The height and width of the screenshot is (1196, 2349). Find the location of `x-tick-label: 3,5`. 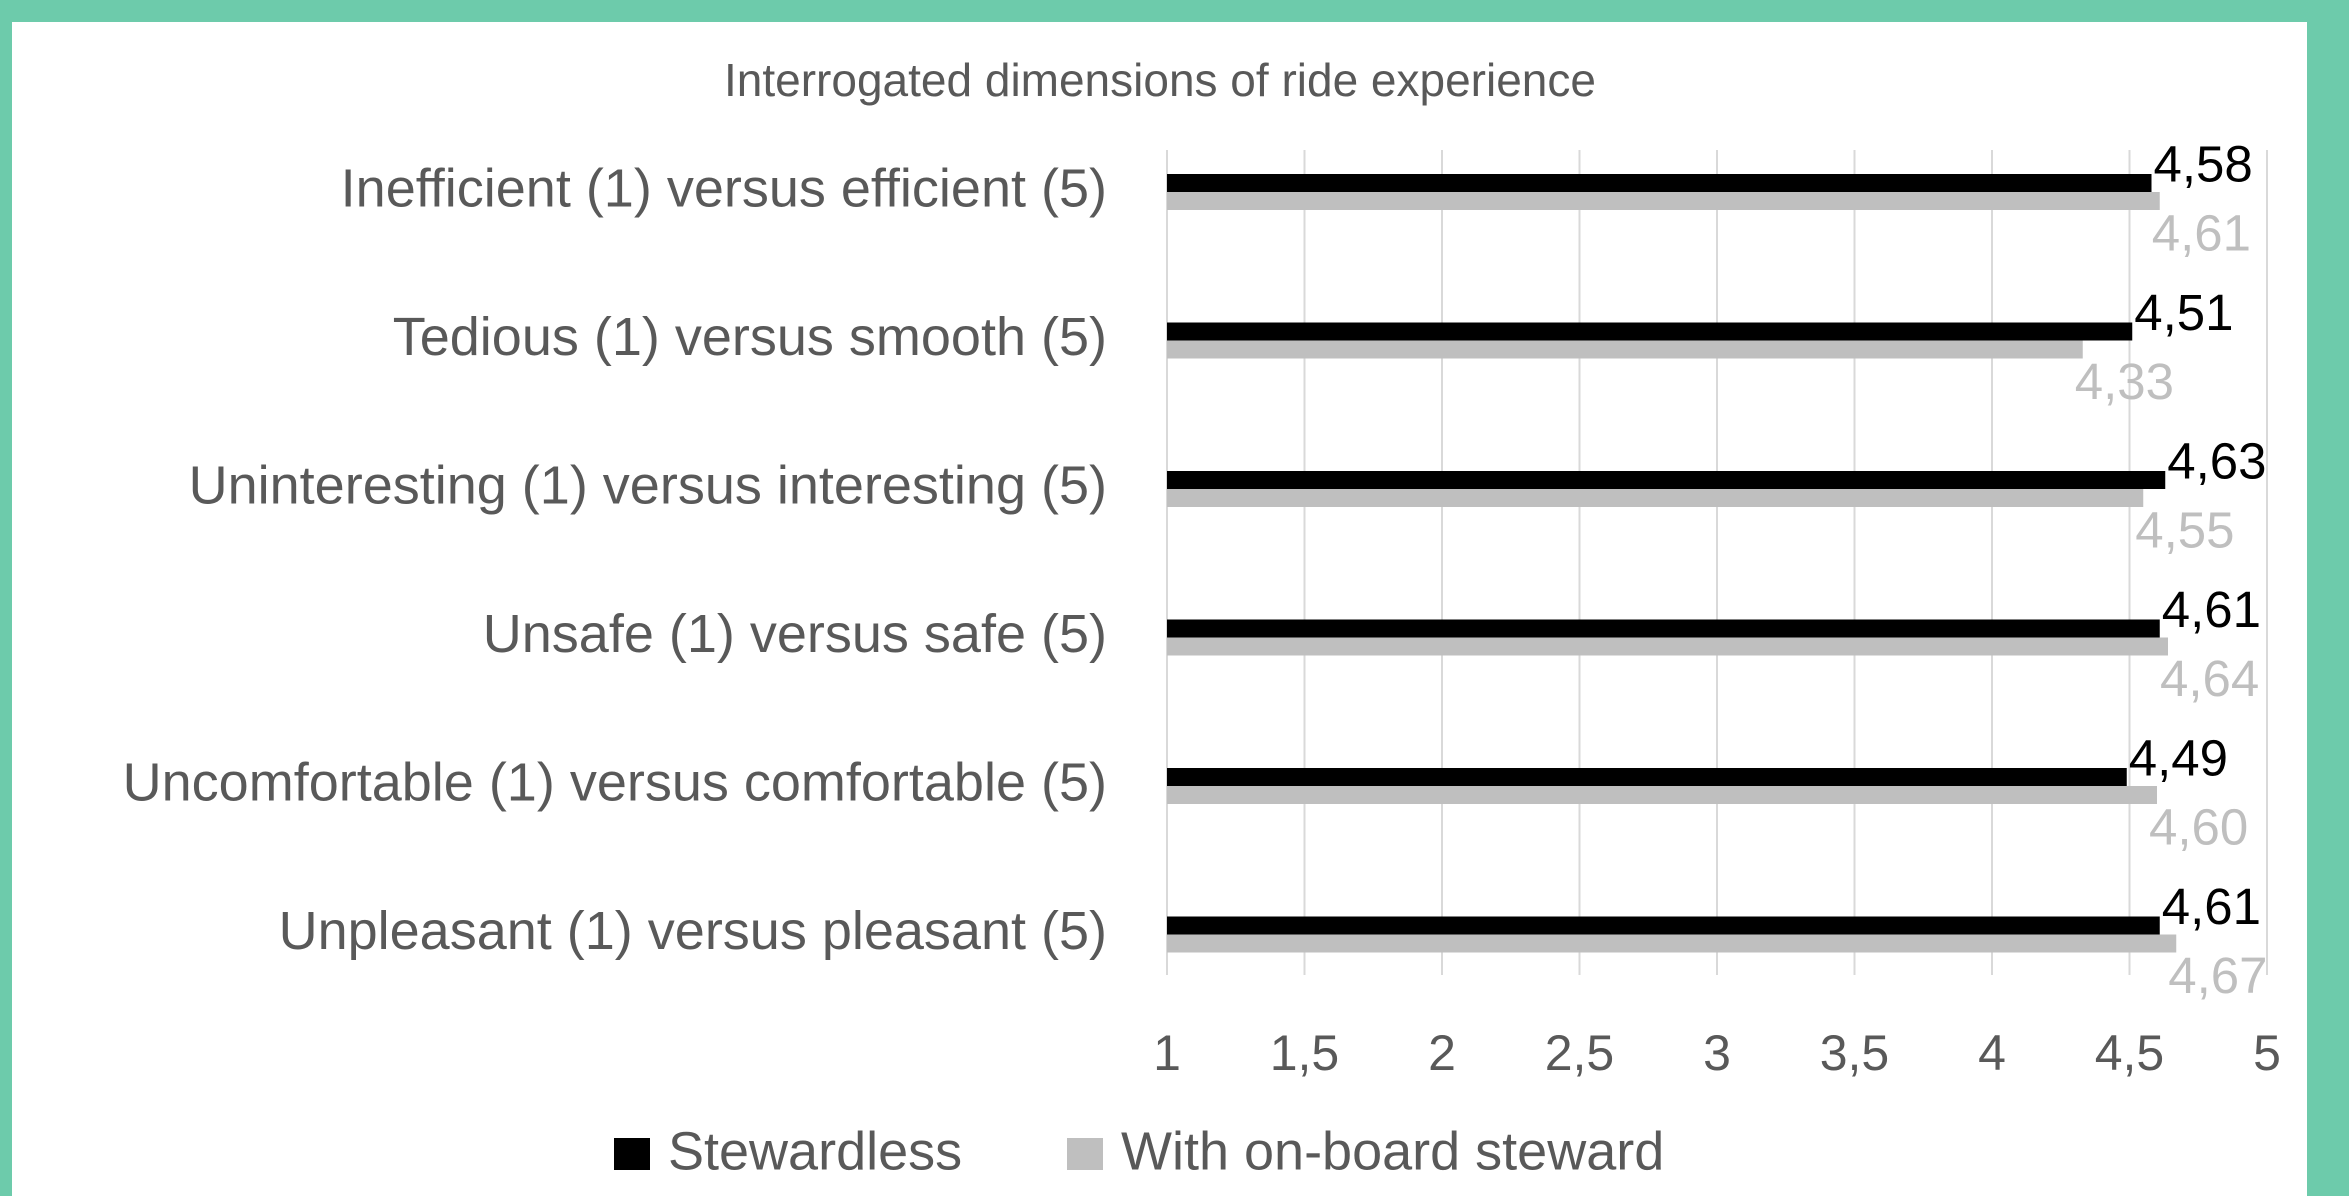

x-tick-label: 3,5 is located at coordinates (1855, 1053).